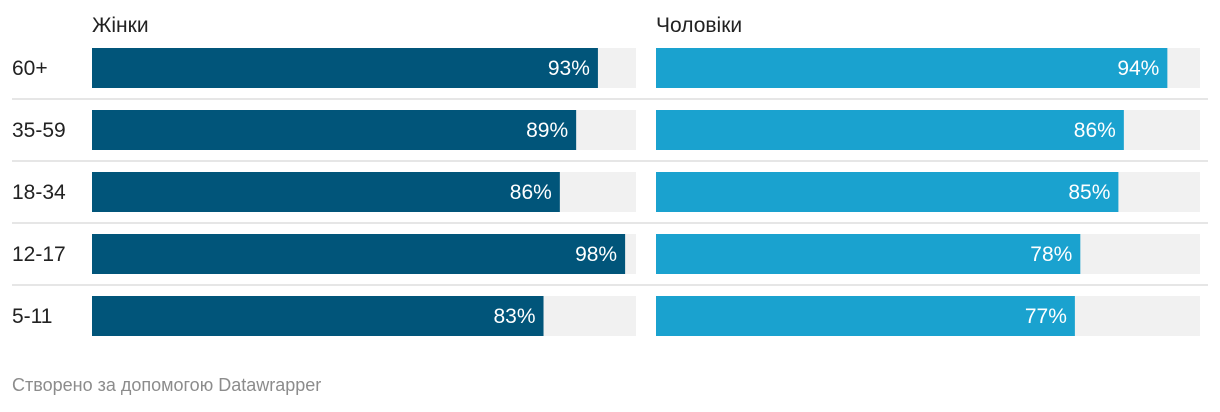  Describe the element at coordinates (596, 254) in the screenshot. I see `value-label-0-12-17: 98%` at that location.